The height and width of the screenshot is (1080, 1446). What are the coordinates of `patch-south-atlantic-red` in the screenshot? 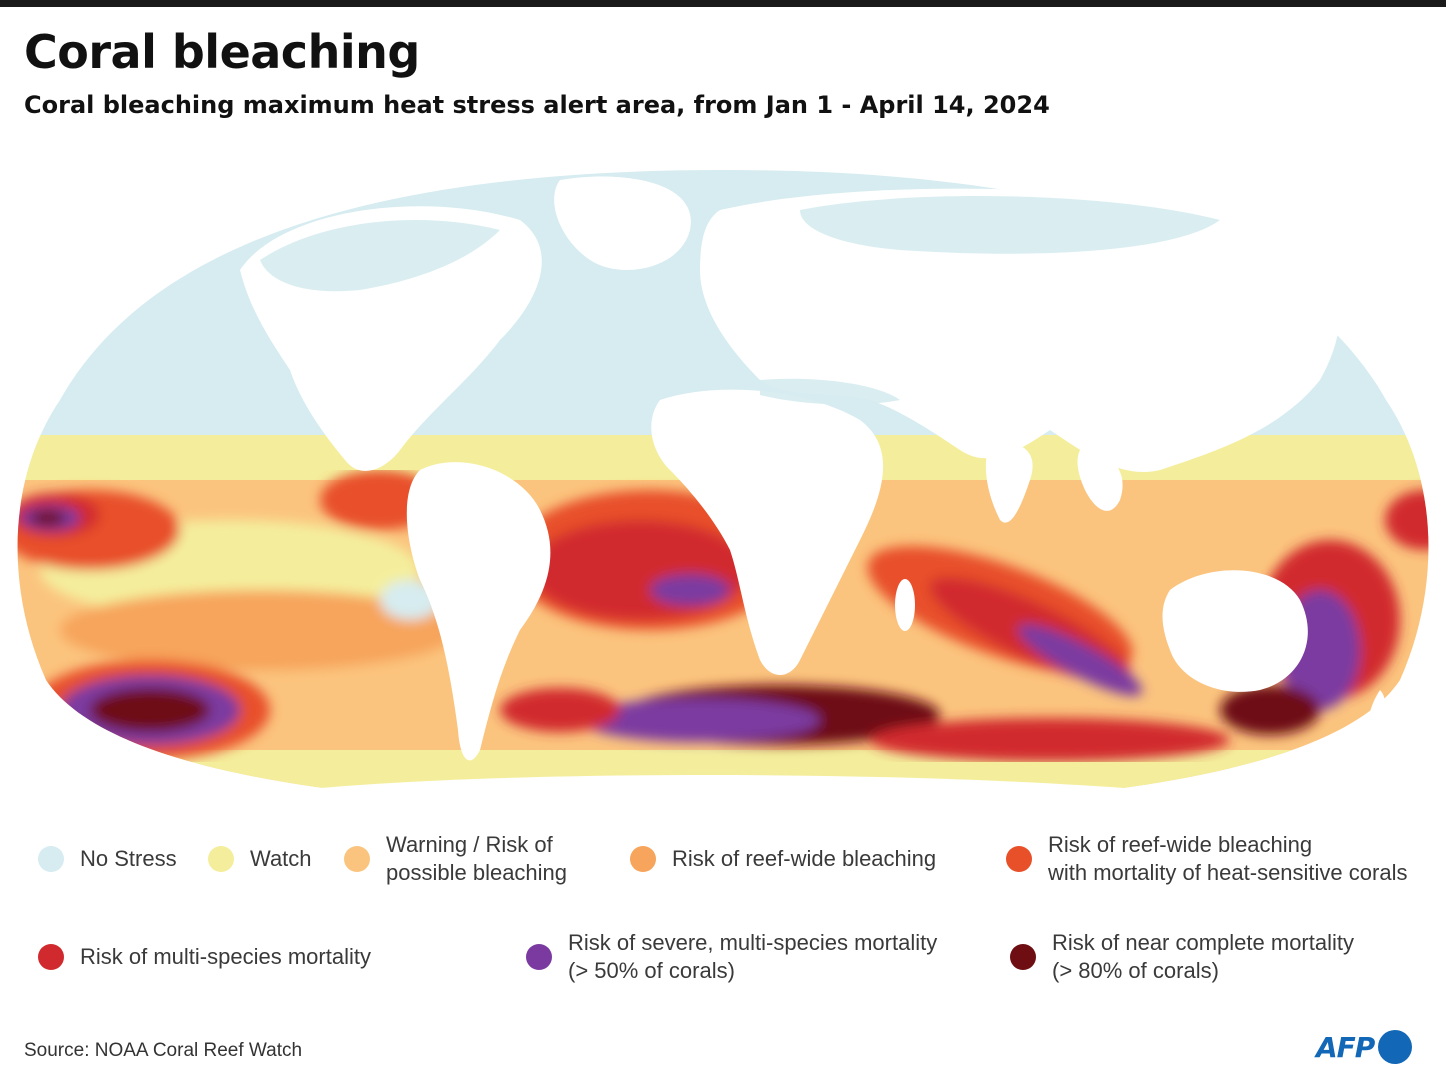 It's located at (560, 710).